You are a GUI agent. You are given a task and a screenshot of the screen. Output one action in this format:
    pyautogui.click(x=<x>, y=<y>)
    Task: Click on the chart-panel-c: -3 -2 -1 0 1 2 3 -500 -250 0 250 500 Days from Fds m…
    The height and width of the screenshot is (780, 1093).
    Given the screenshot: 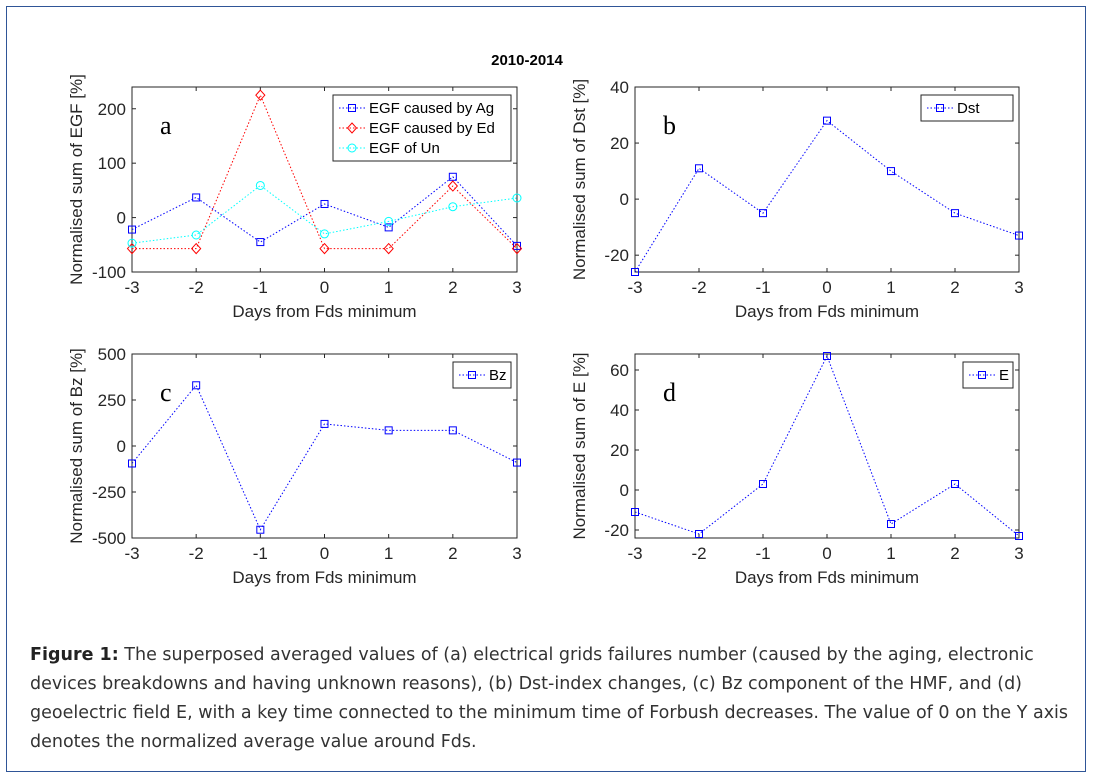 What is the action you would take?
    pyautogui.click(x=294, y=466)
    